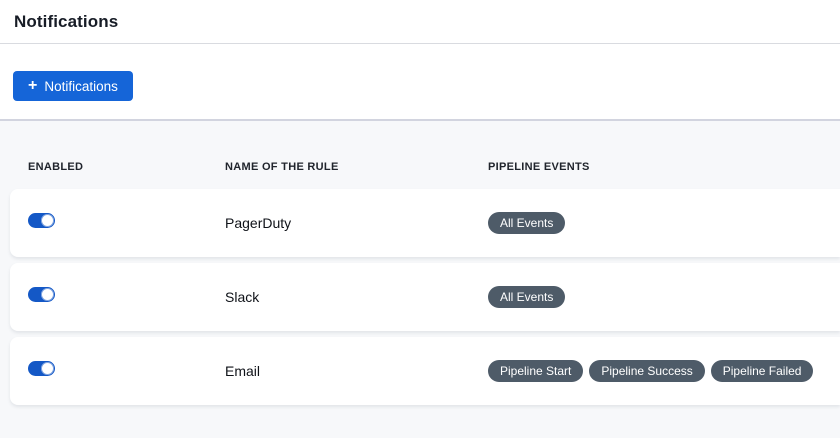 The height and width of the screenshot is (439, 840). What do you see at coordinates (258, 223) in the screenshot?
I see `rule-name: PagerDuty` at bounding box center [258, 223].